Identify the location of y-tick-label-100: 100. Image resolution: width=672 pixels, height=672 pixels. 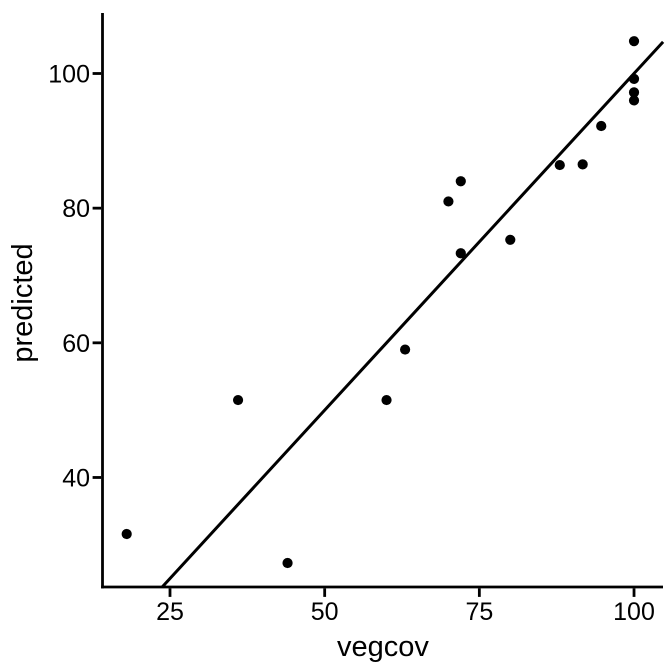
(69, 75).